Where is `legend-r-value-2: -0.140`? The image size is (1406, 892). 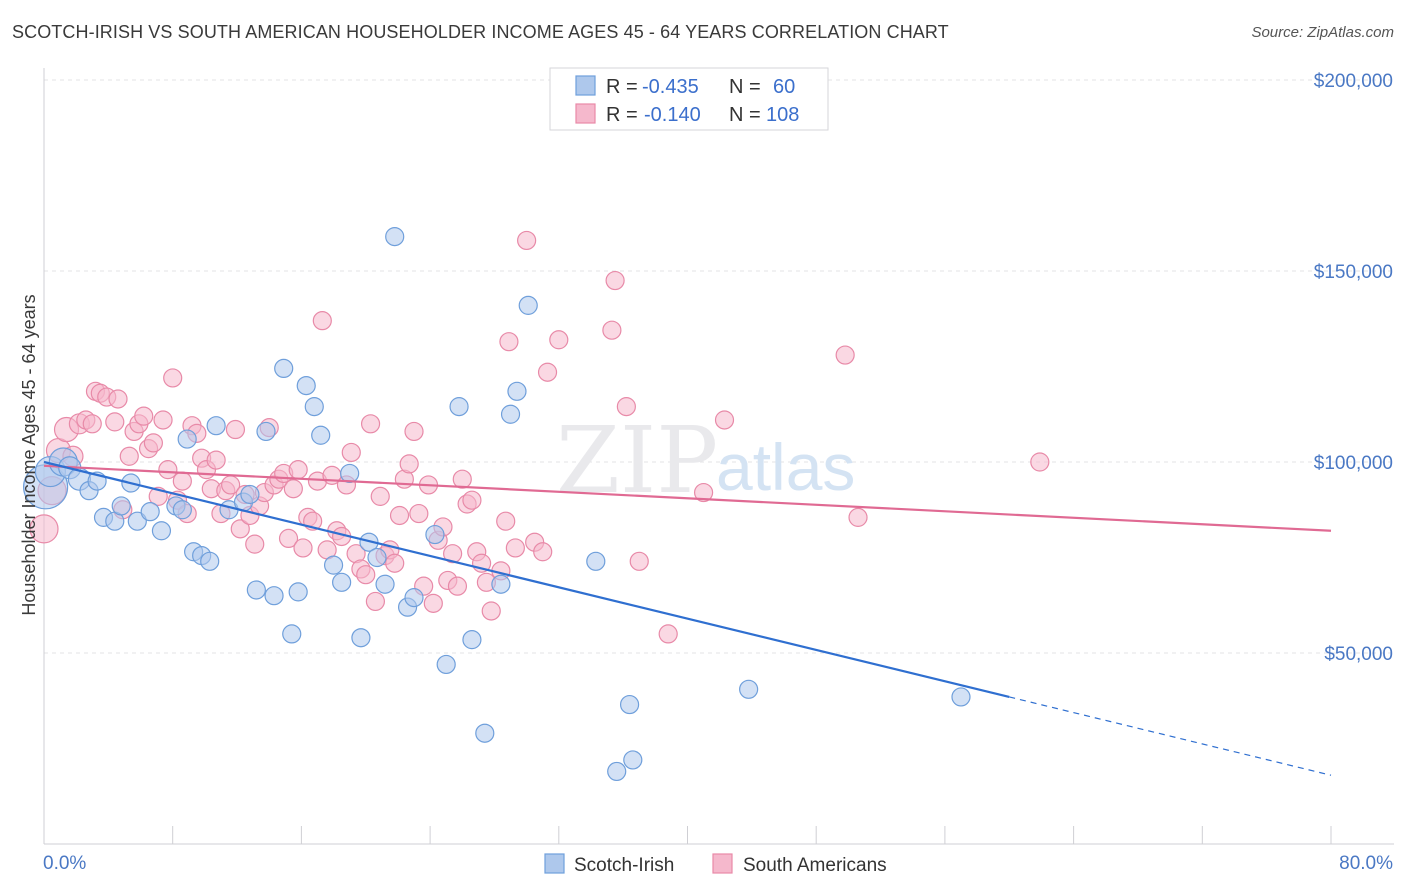
legend-r-value-2: -0.140 is located at coordinates (672, 115).